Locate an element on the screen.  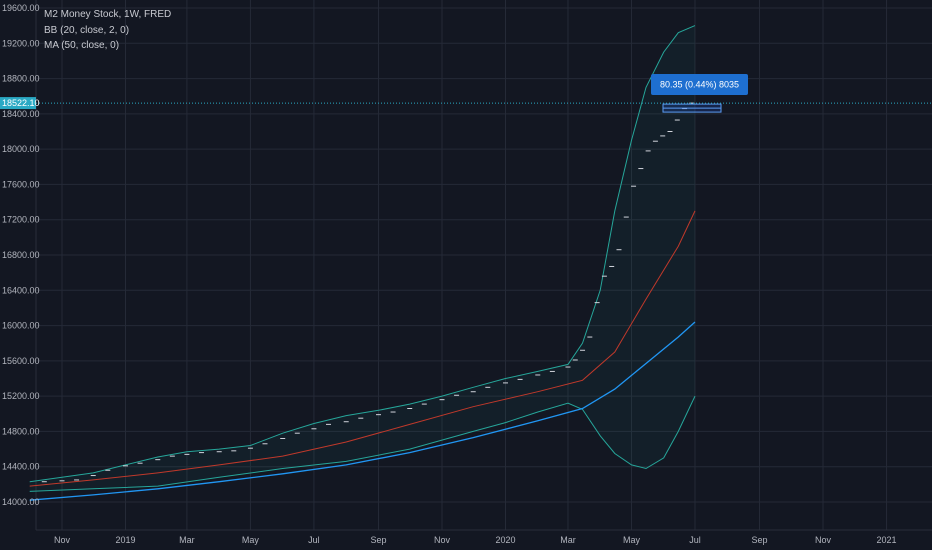
bb-lower-line is located at coordinates (362, 443).